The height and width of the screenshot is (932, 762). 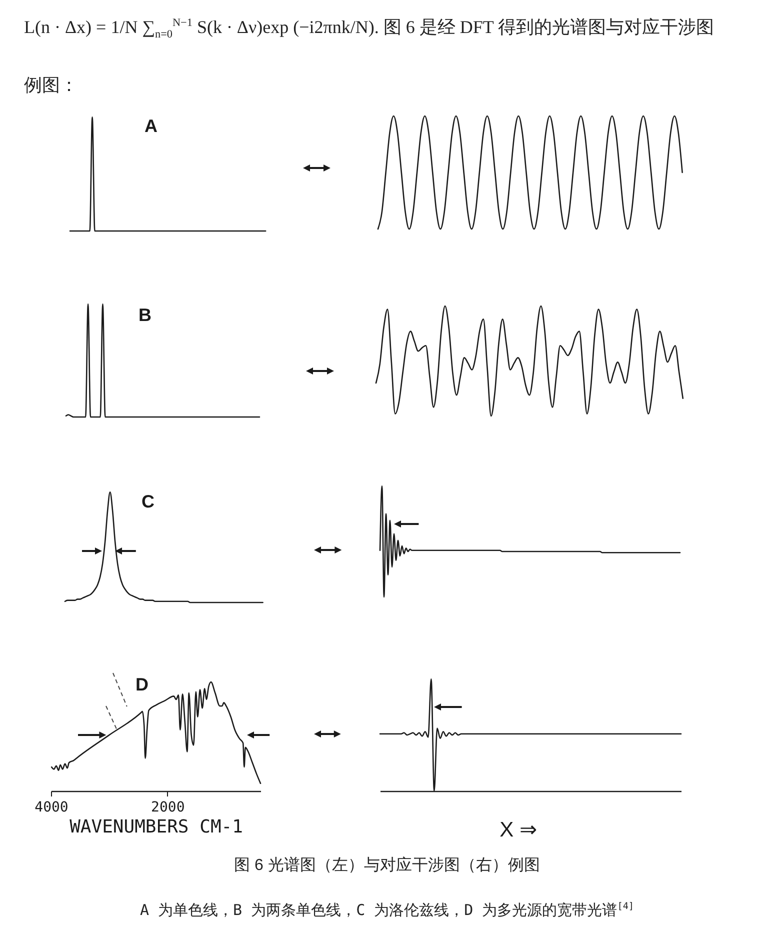 What do you see at coordinates (151, 126) in the screenshot?
I see `annotation: A` at bounding box center [151, 126].